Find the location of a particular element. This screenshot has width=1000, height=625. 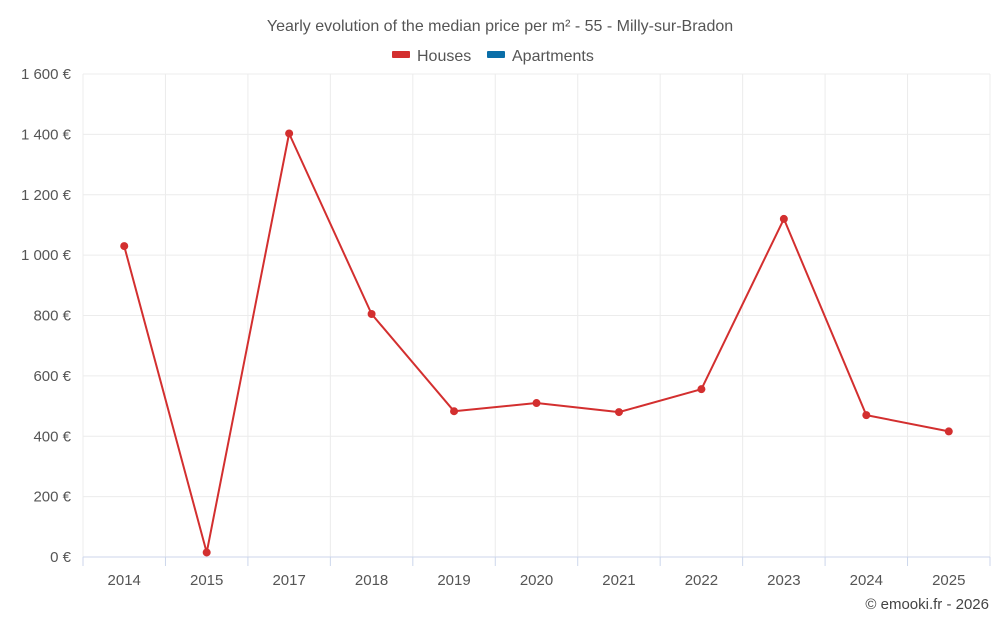

x-tick-label: 2020 is located at coordinates (536, 580).